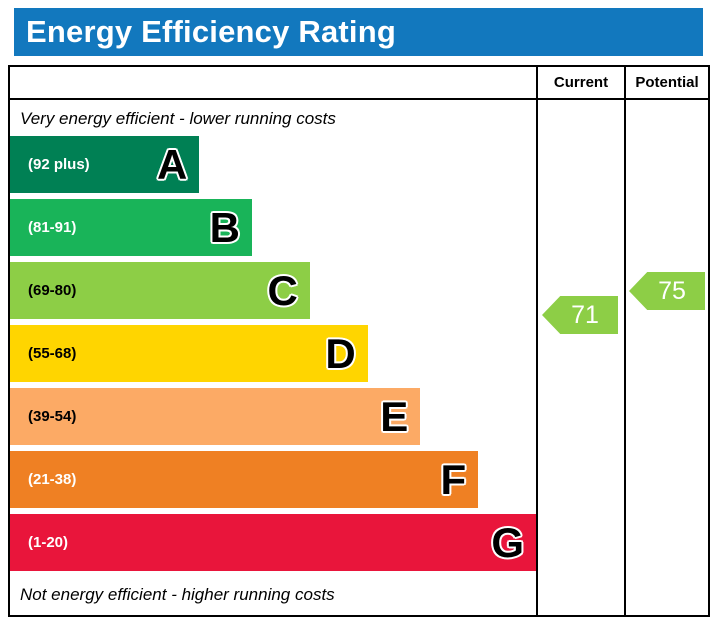 The width and height of the screenshot is (718, 619). Describe the element at coordinates (507, 542) in the screenshot. I see `band-letter: G` at that location.